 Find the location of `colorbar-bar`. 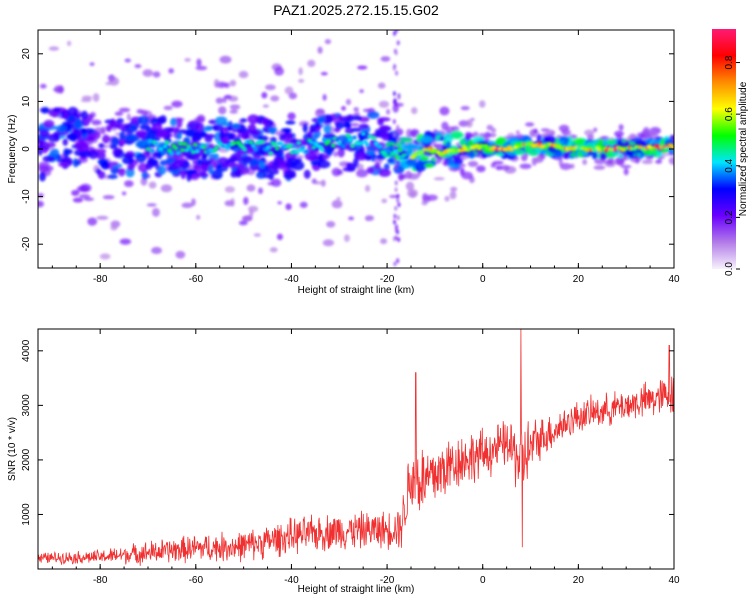

colorbar-bar is located at coordinates (724, 149).